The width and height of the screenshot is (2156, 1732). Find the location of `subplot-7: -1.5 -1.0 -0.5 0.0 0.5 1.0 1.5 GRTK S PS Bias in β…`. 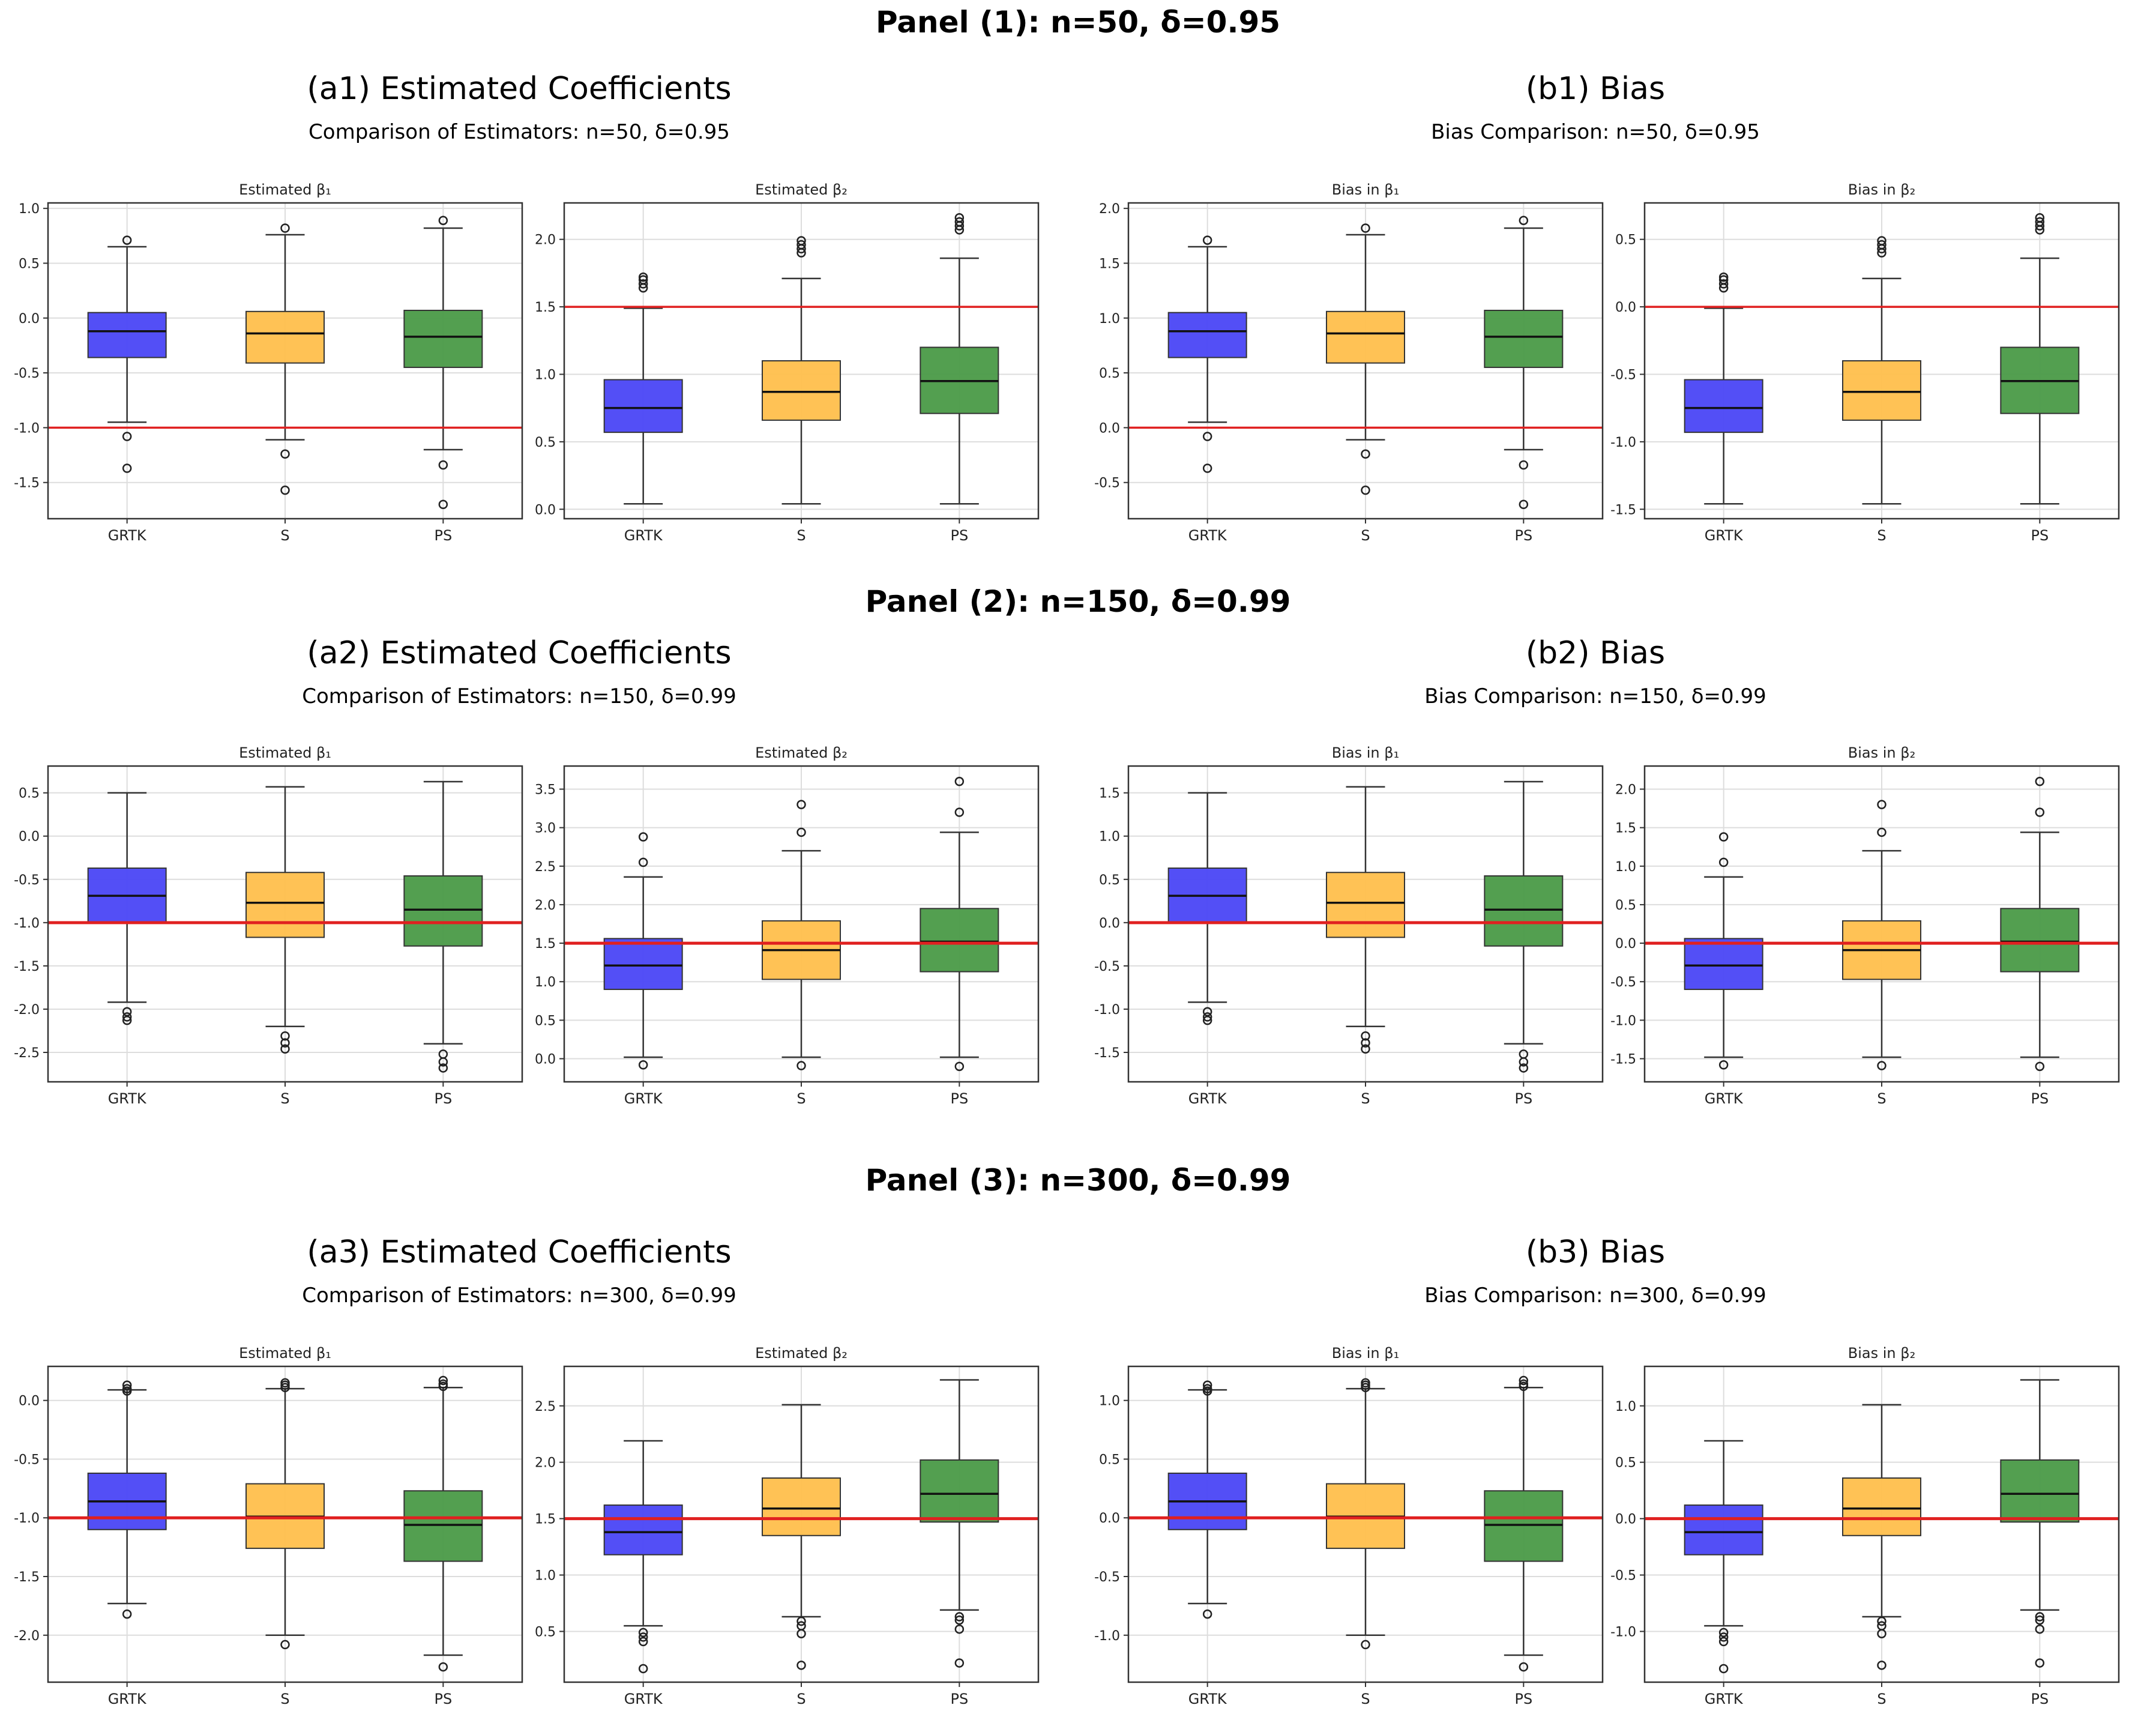

subplot-7: -1.5 -1.0 -0.5 0.0 0.5 1.0 1.5 GRTK S PS Bias in β… is located at coordinates (1349, 925).